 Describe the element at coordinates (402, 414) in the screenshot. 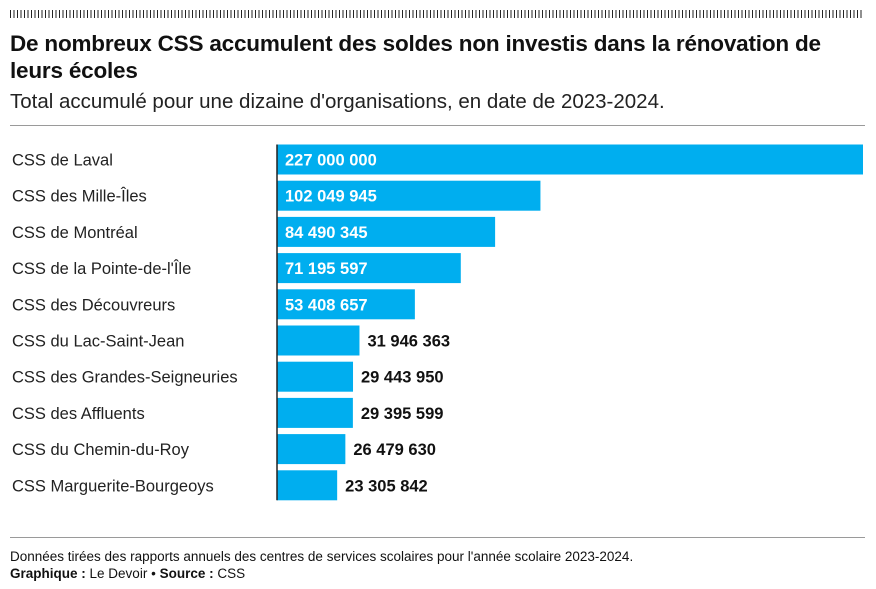

I see `value-label: 29 395 599` at that location.